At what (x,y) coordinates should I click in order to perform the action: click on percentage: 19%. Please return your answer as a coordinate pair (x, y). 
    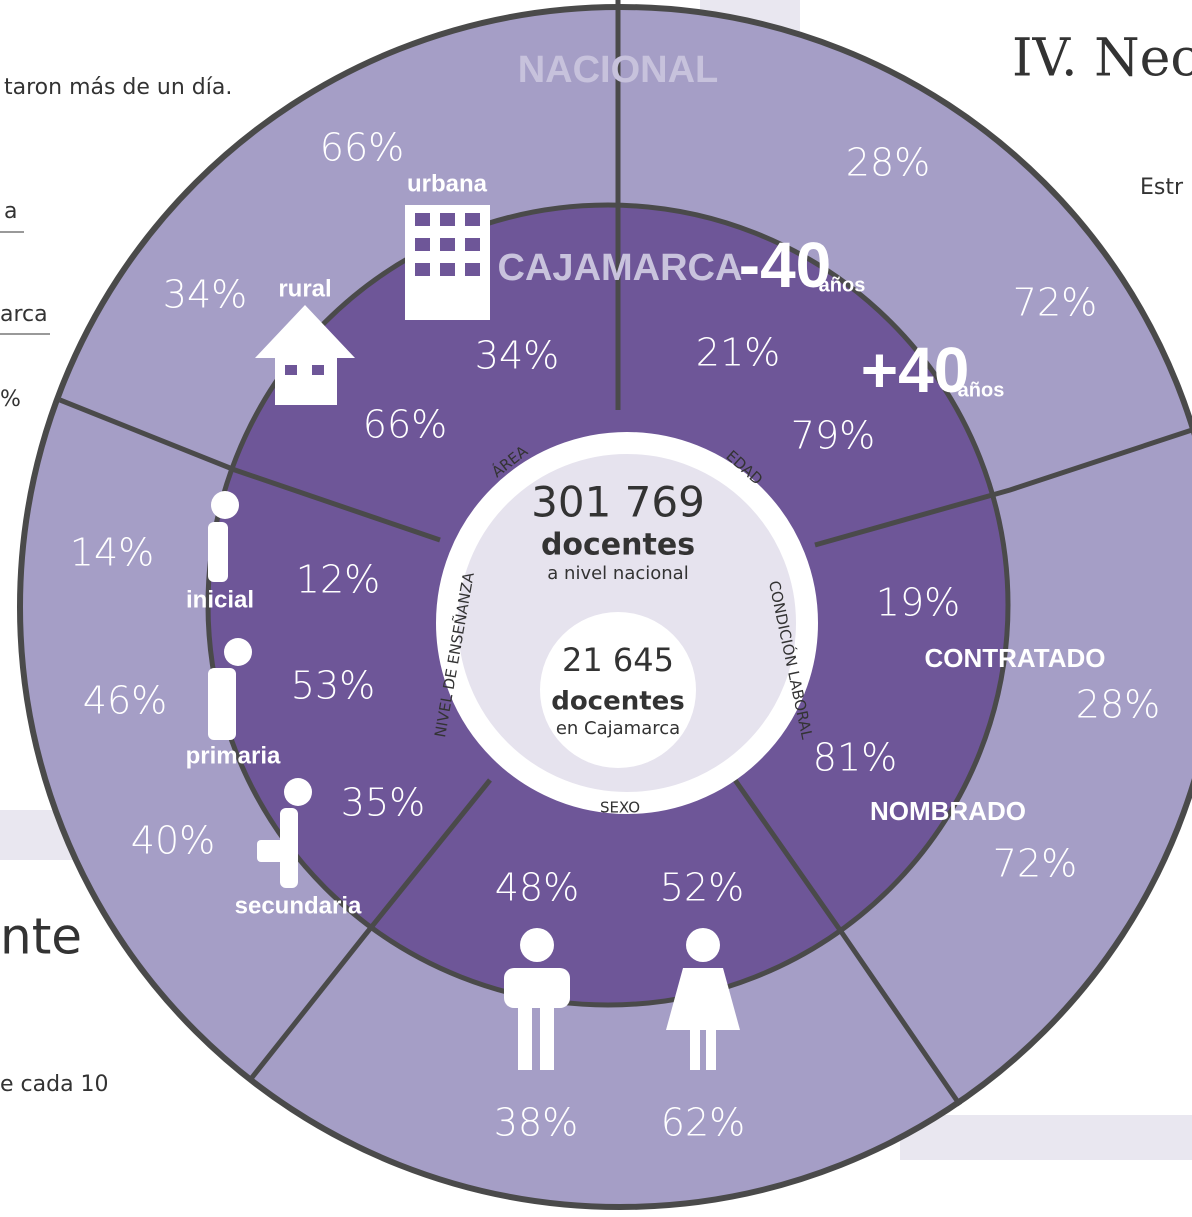
    Looking at the image, I should click on (918, 603).